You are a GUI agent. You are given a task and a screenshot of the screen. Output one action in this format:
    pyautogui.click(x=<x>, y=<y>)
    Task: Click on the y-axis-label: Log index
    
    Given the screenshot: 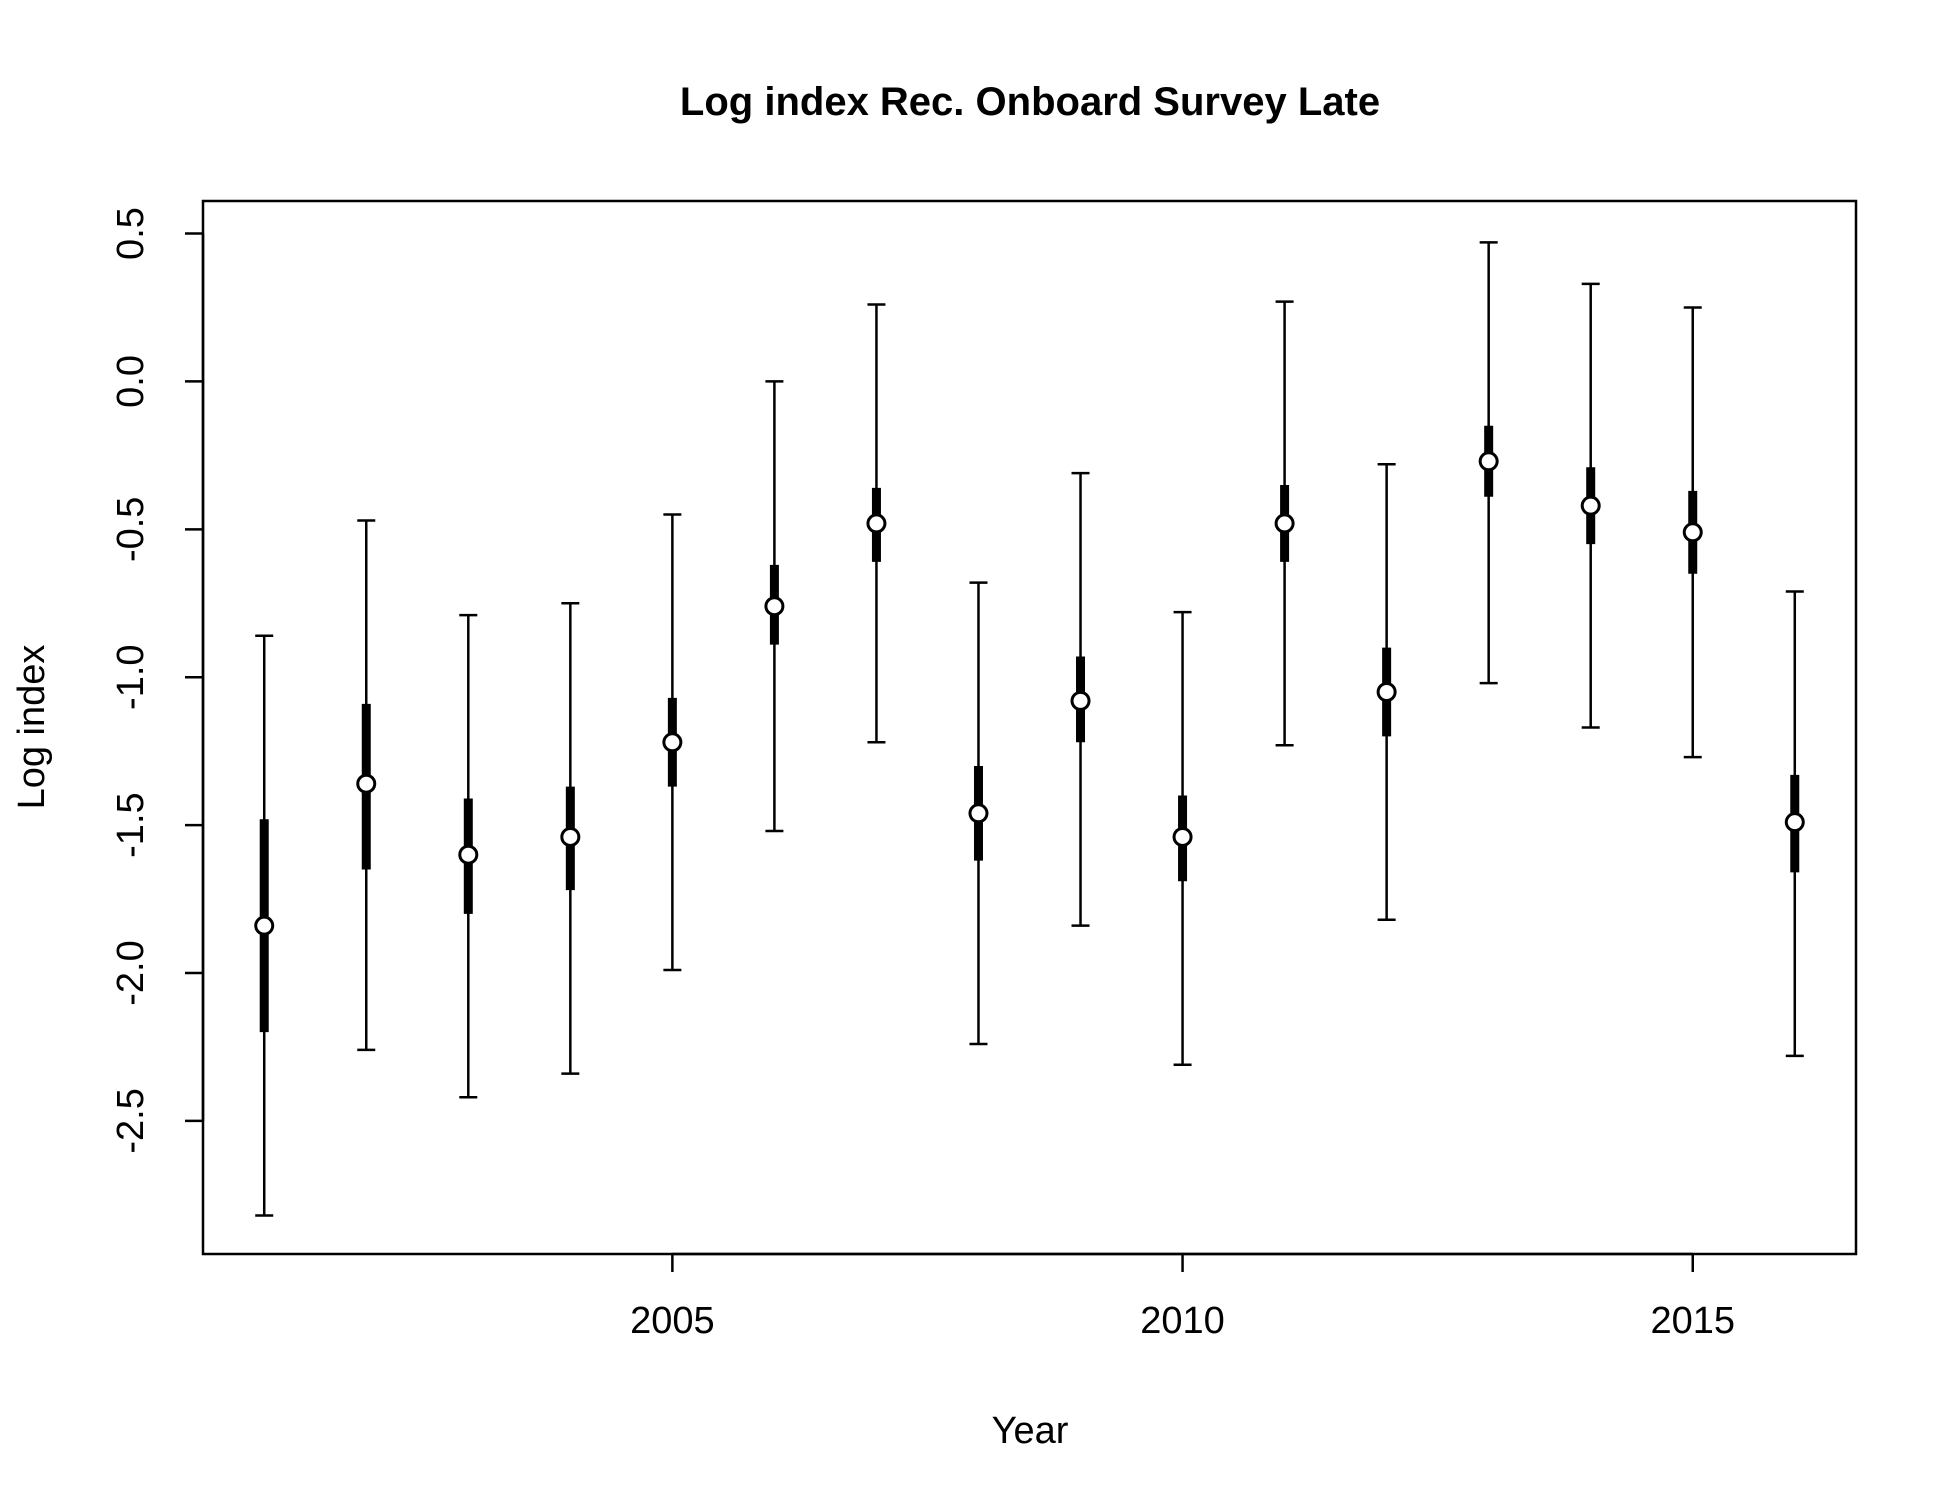 What is the action you would take?
    pyautogui.click(x=32, y=727)
    